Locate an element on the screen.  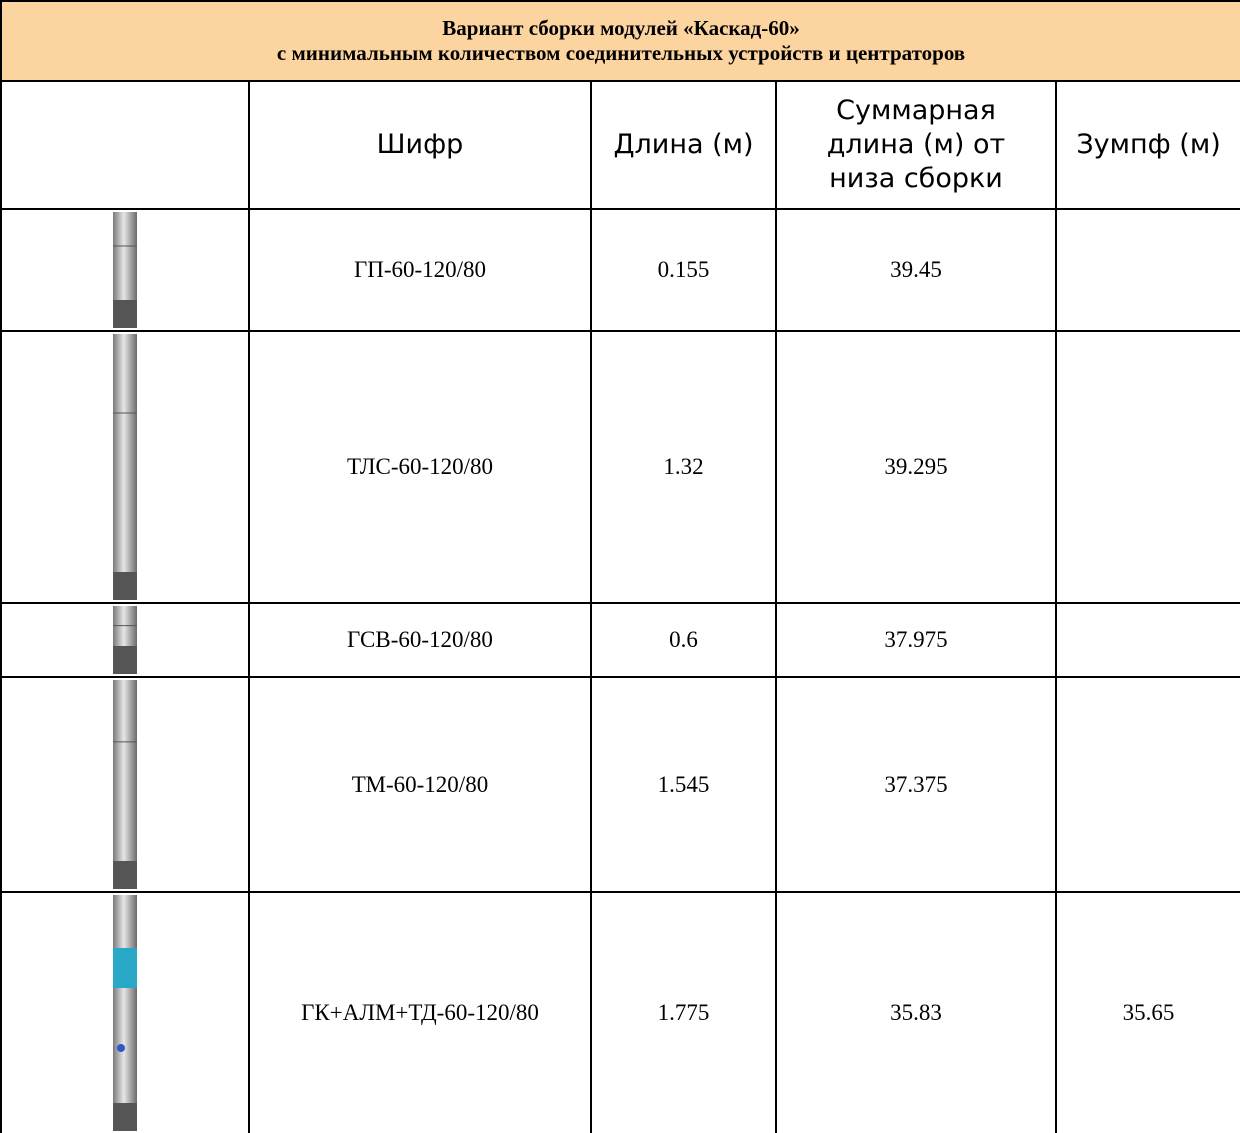
table-cell: 1.545 is located at coordinates (683, 784).